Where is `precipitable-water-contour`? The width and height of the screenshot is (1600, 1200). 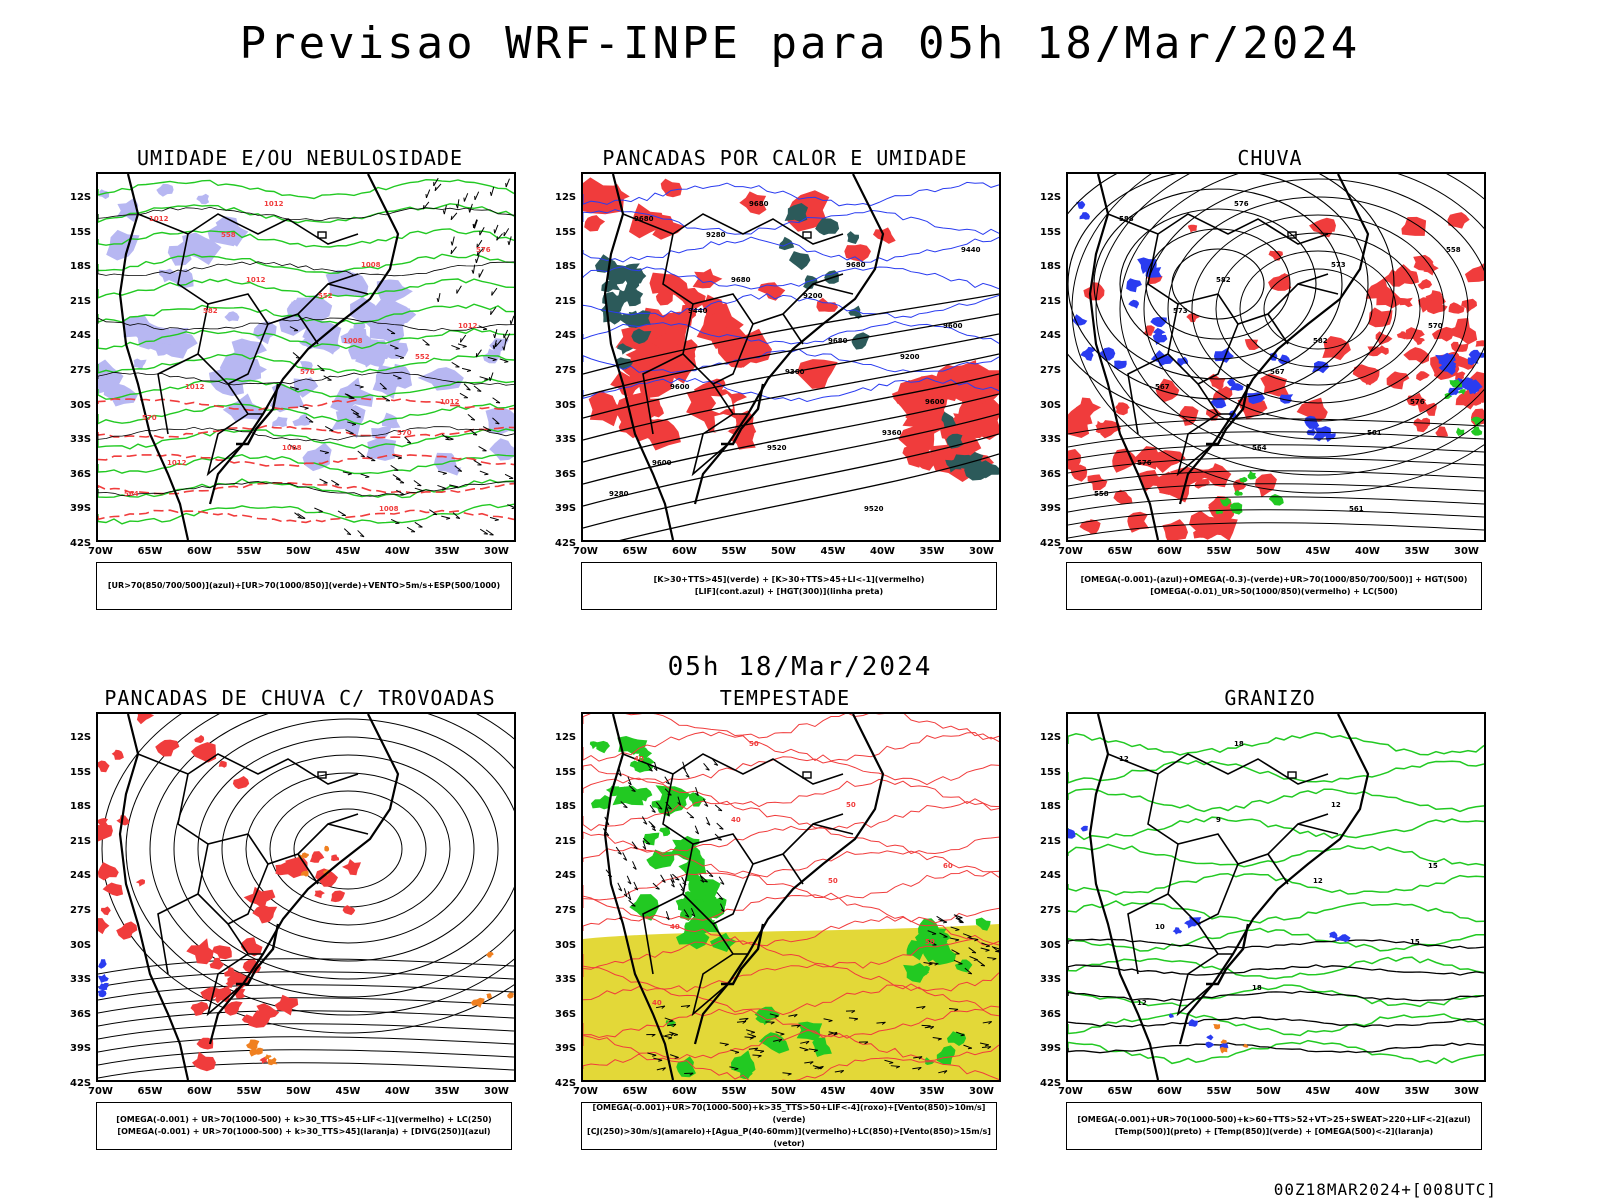
precipitable-water-contour is located at coordinates (791, 862).